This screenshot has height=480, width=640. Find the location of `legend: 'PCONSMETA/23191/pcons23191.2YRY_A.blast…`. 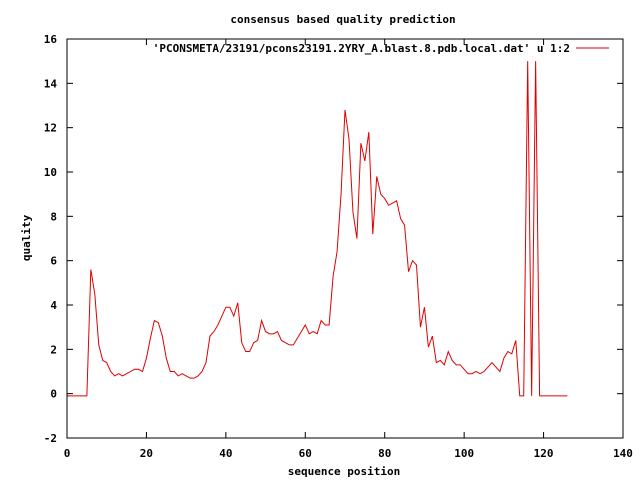

legend: 'PCONSMETA/23191/pcons23191.2YRY_A.blast… is located at coordinates (381, 48).